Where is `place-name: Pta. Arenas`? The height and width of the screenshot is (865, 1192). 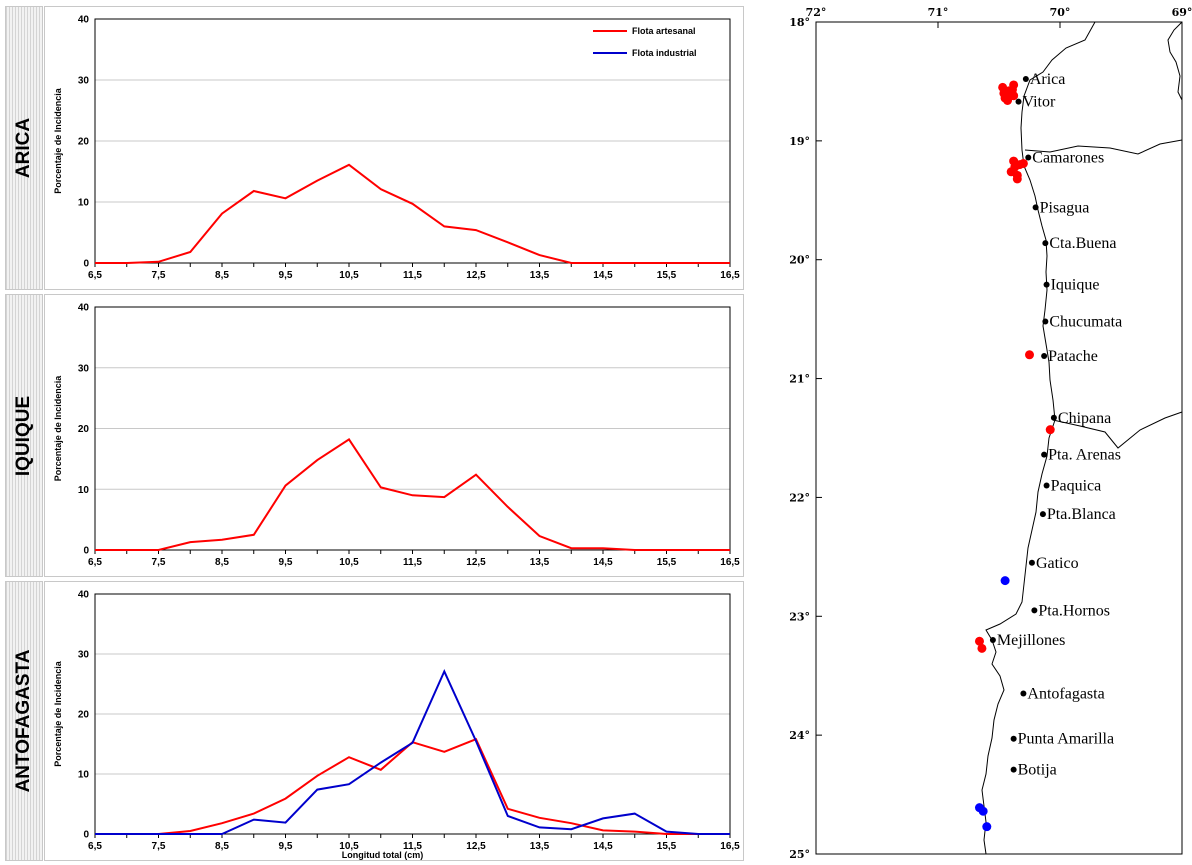 place-name: Pta. Arenas is located at coordinates (1084, 455).